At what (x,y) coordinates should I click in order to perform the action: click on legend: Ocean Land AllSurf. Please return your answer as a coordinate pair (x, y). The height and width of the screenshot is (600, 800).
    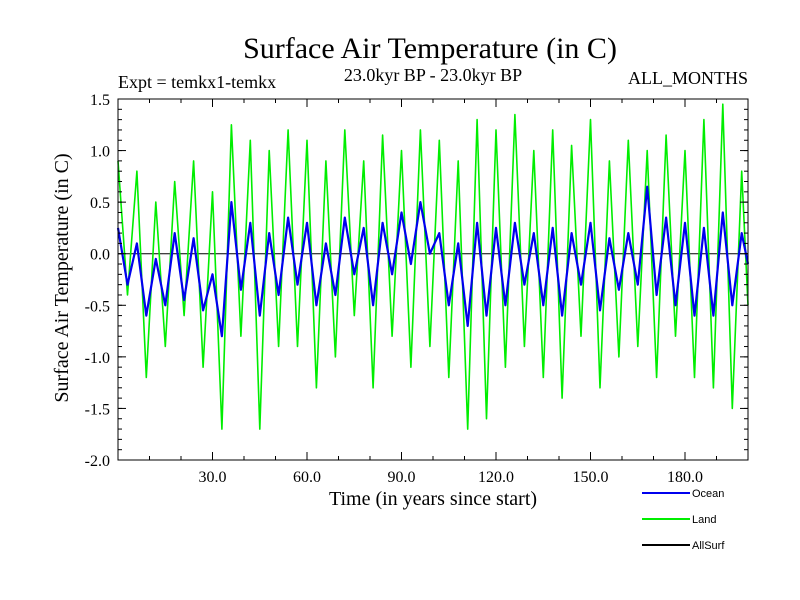
    Looking at the image, I should click on (683, 520).